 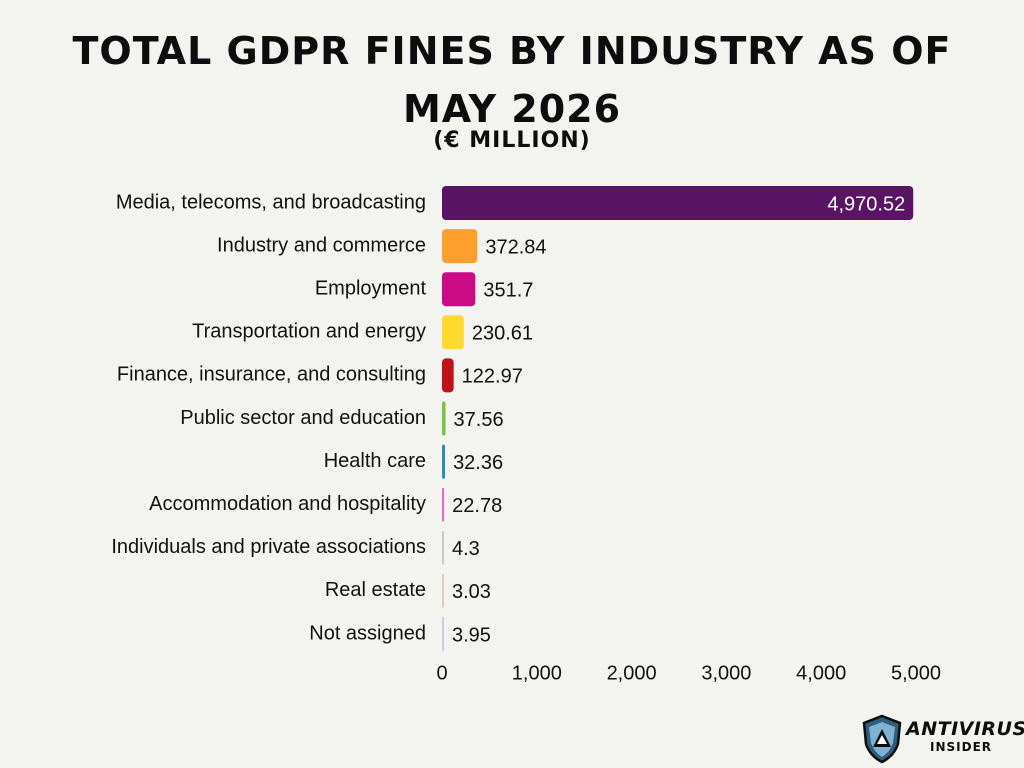 I want to click on x-tick-label: 0, so click(x=441, y=673).